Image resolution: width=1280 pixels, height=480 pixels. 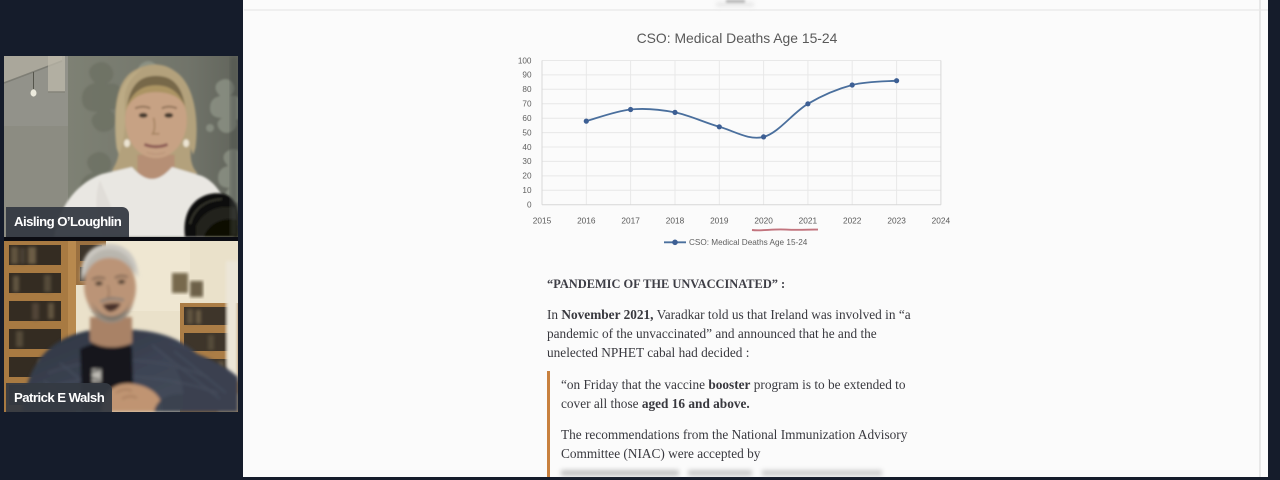 I want to click on svg-text: 60, so click(x=527, y=118).